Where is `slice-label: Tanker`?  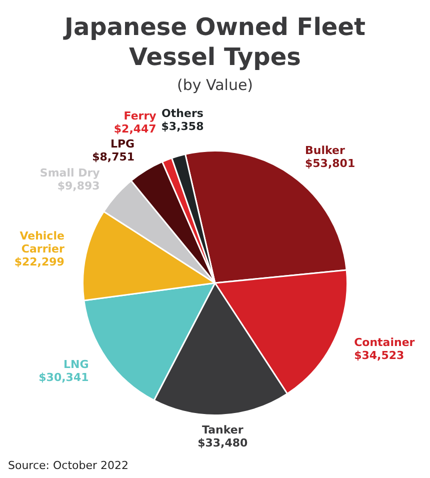 slice-label: Tanker is located at coordinates (223, 429).